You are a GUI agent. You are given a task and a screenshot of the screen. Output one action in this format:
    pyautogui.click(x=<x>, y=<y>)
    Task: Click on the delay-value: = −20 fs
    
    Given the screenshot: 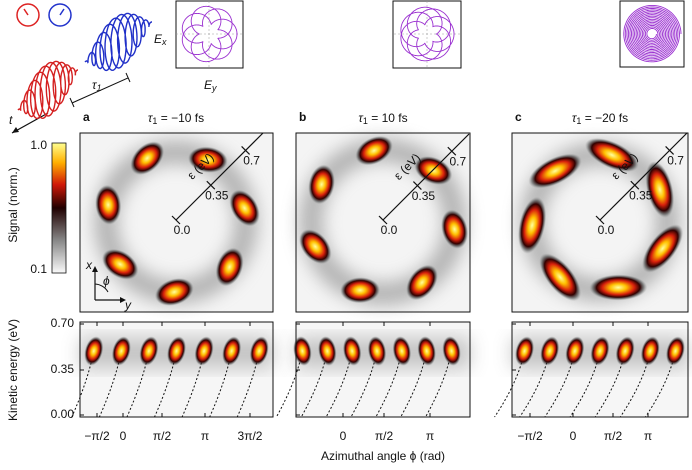 What is the action you would take?
    pyautogui.click(x=604, y=118)
    